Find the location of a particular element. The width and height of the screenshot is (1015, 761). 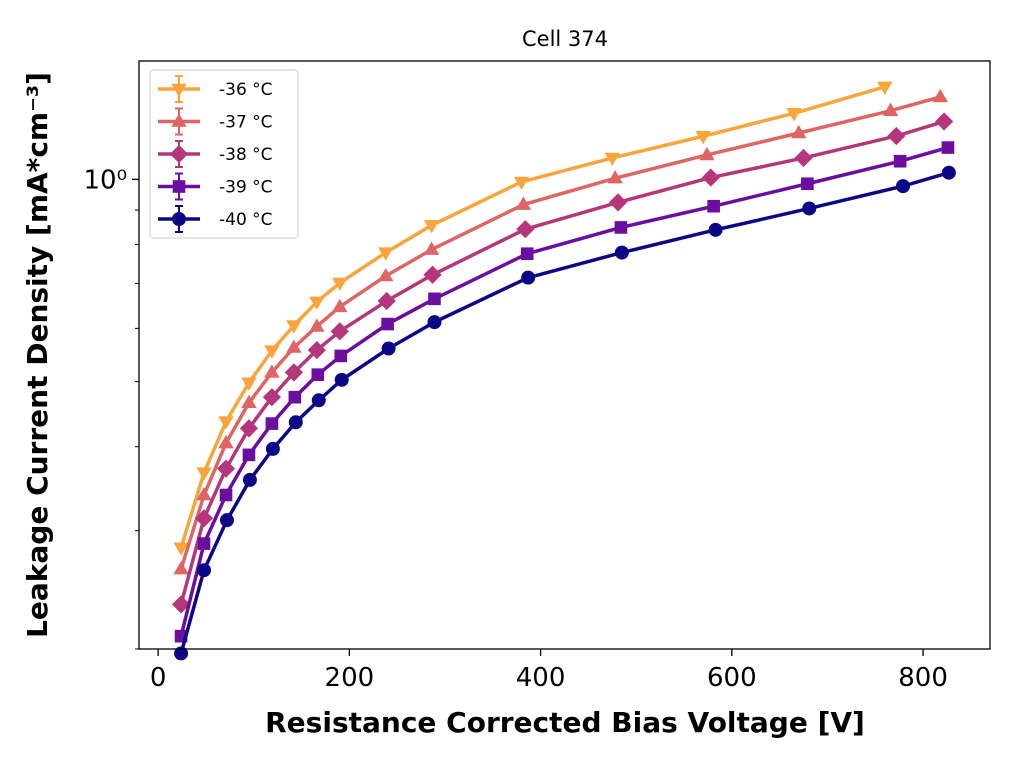

y-axis-label: Leakage Current Density [mA*cm⁻³] is located at coordinates (37, 355).